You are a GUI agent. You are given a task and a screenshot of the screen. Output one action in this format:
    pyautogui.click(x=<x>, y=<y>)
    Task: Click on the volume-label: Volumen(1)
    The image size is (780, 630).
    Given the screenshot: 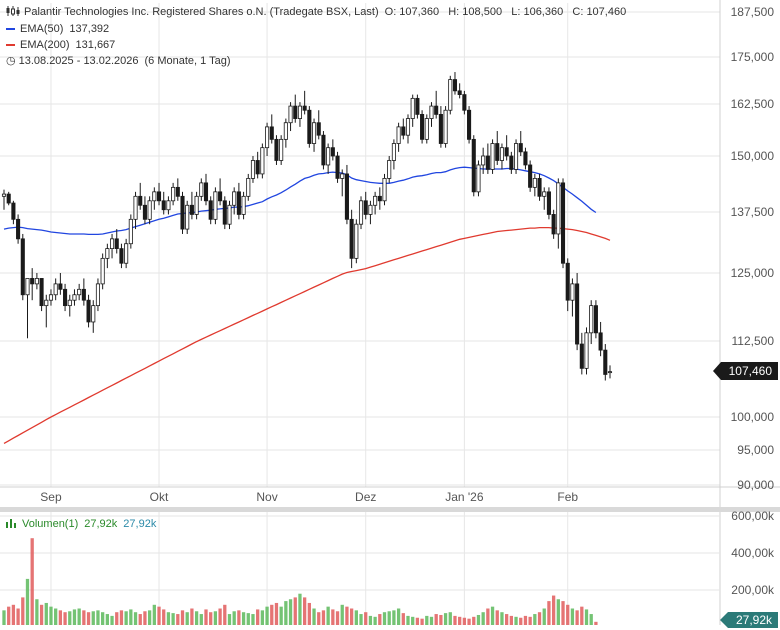 What is the action you would take?
    pyautogui.click(x=50, y=524)
    